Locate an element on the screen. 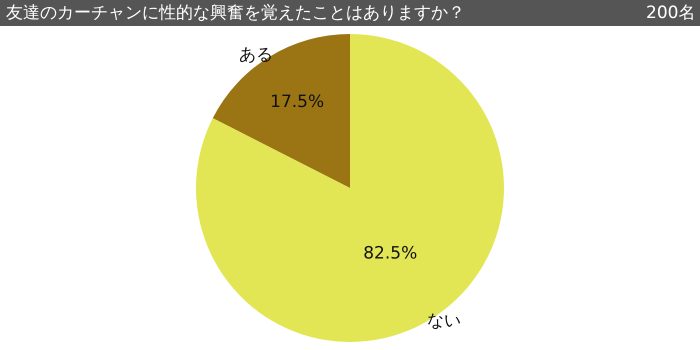  slice-label: ない is located at coordinates (444, 321).